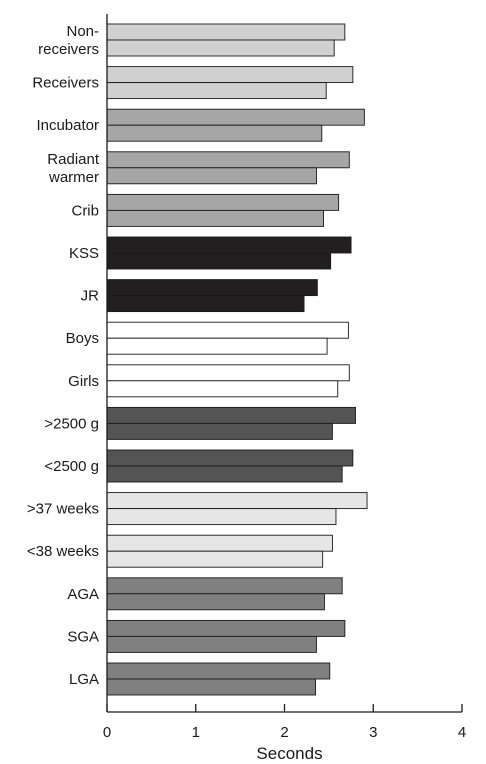 The width and height of the screenshot is (486, 764). What do you see at coordinates (284, 722) in the screenshot?
I see `x-axis-ticks: 0 1 2 3 4` at bounding box center [284, 722].